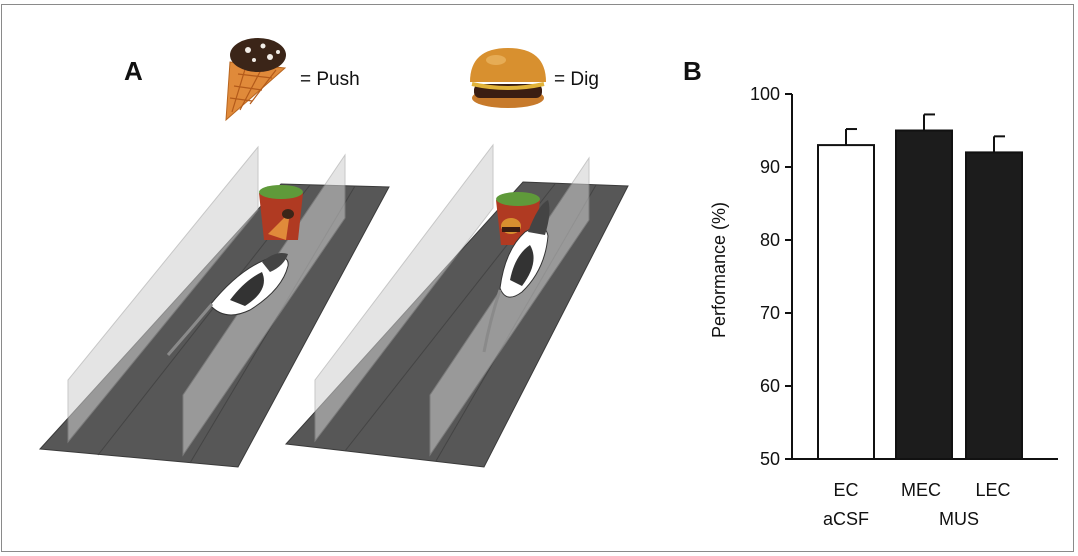  What do you see at coordinates (256, 80) in the screenshot?
I see `ice-cream-cone-icon` at bounding box center [256, 80].